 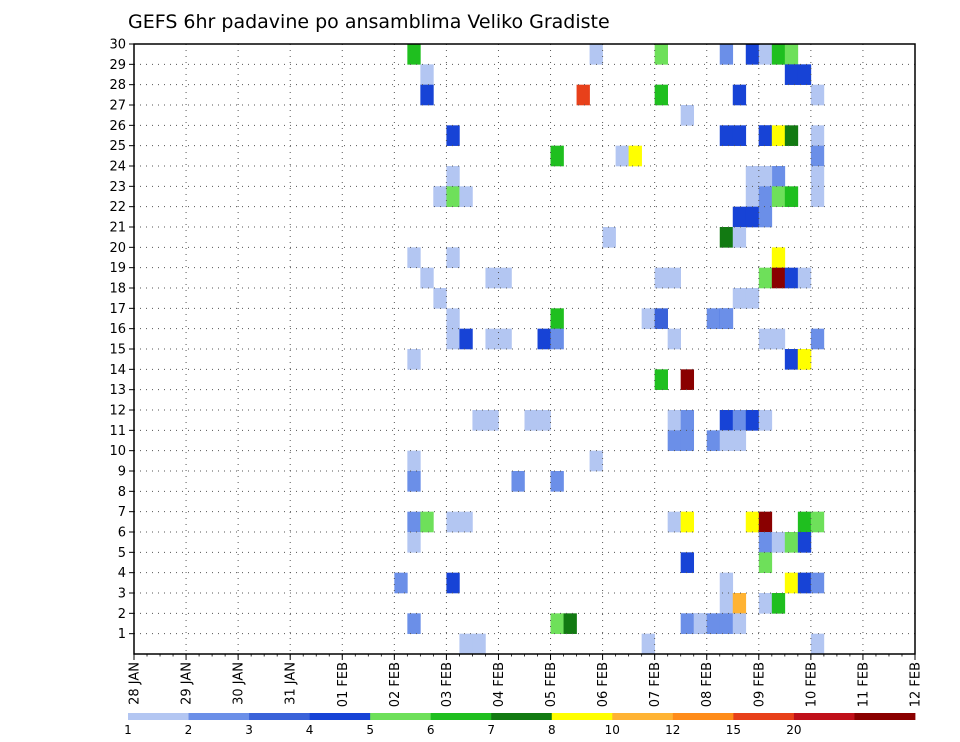 I want to click on y-tick-label: 10, so click(x=117, y=451).